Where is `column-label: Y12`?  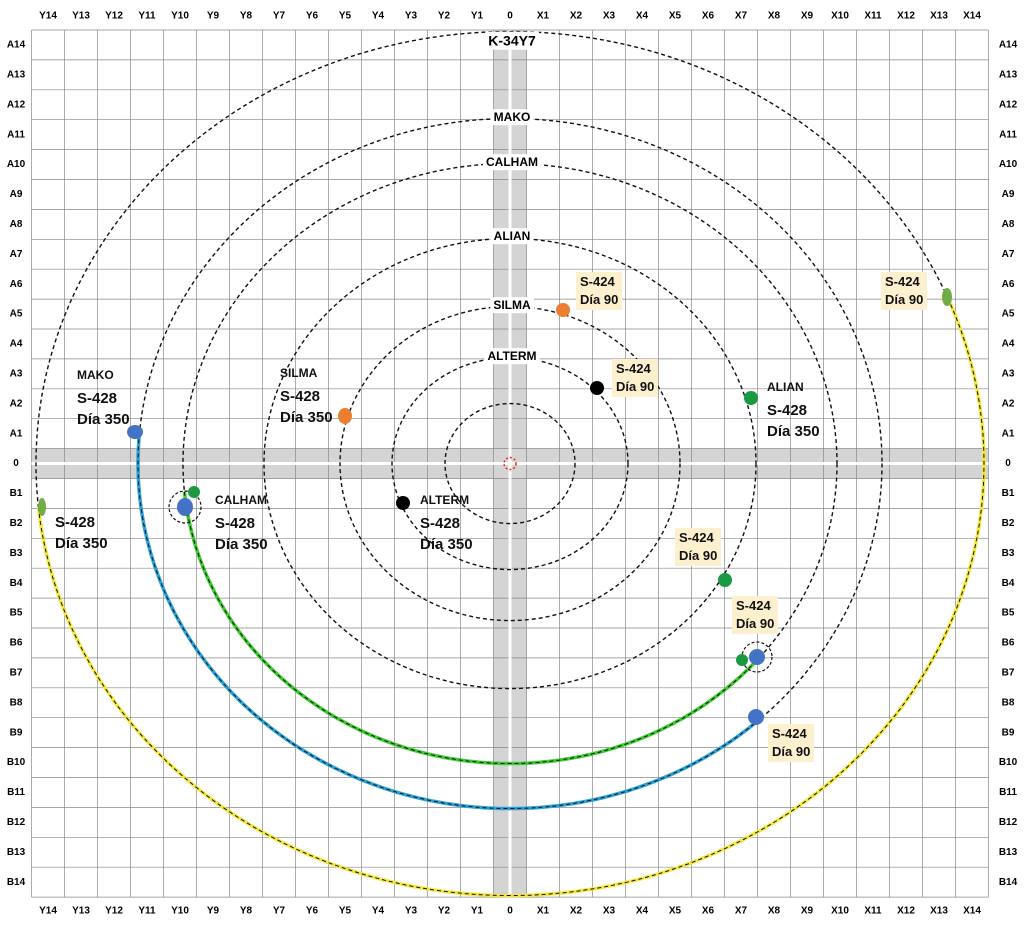
column-label: Y12 is located at coordinates (114, 16).